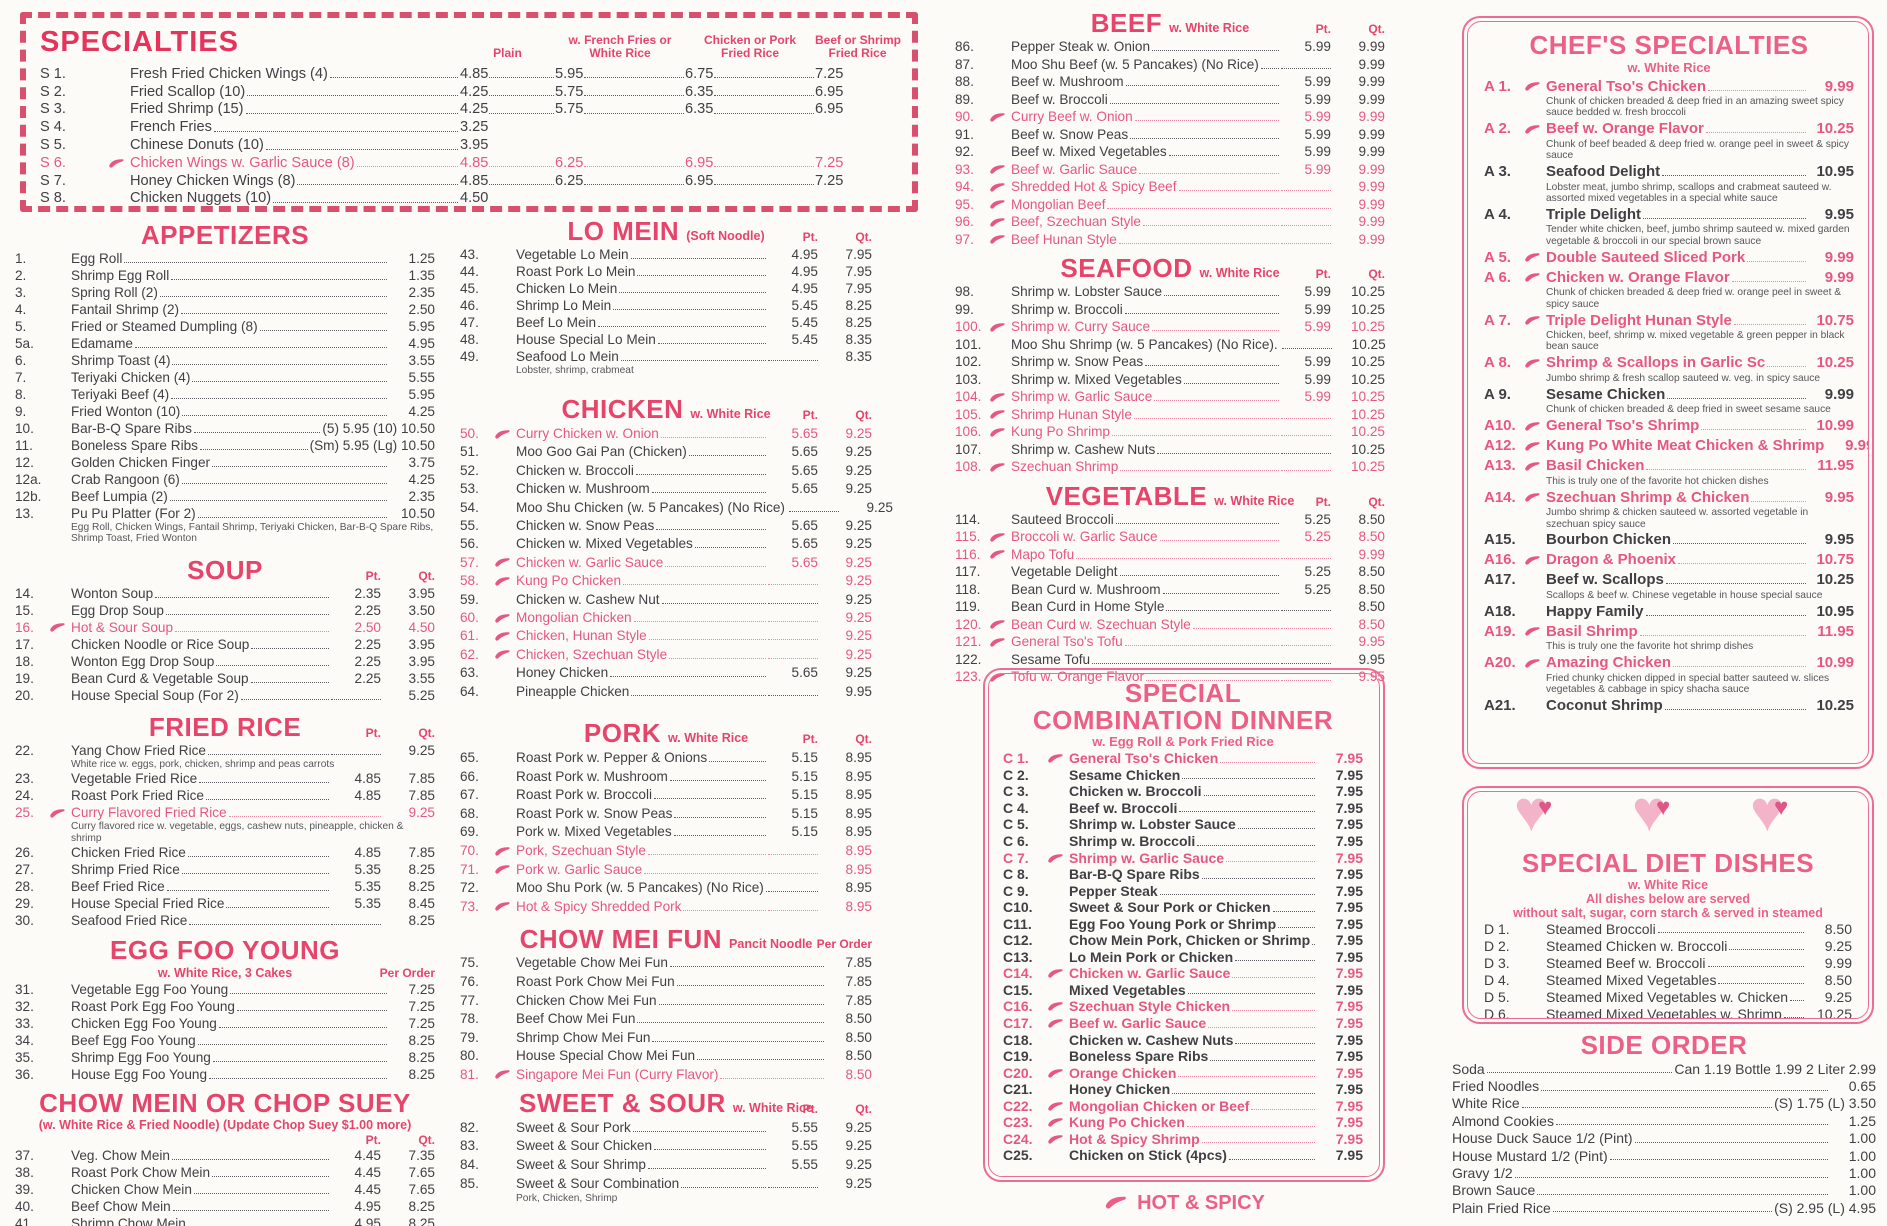 The height and width of the screenshot is (1226, 1887). I want to click on item-number: A12., so click(1500, 446).